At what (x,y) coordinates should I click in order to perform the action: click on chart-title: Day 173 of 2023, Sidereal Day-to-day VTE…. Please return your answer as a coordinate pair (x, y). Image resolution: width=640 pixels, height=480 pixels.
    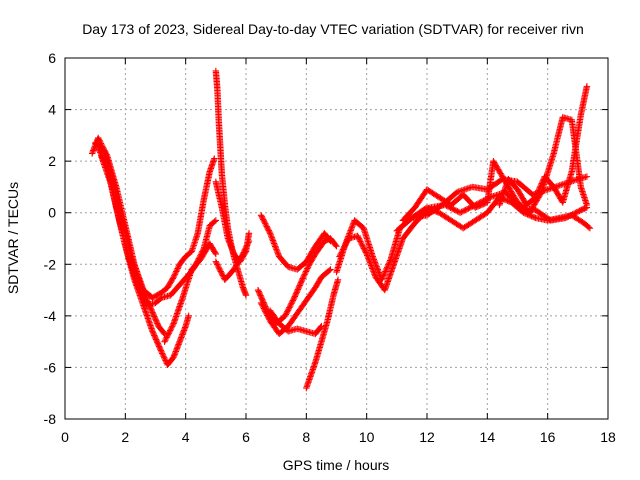
    Looking at the image, I should click on (333, 29).